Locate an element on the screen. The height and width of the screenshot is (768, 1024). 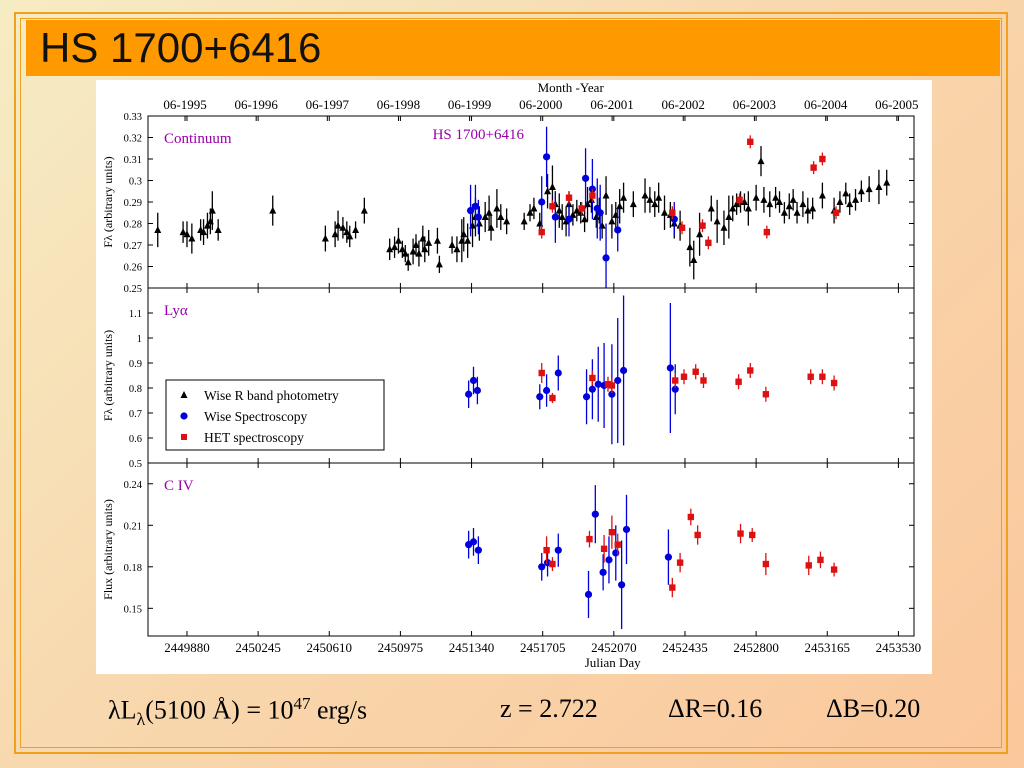
x-axis-tick-label: 2451340 is located at coordinates (472, 647).